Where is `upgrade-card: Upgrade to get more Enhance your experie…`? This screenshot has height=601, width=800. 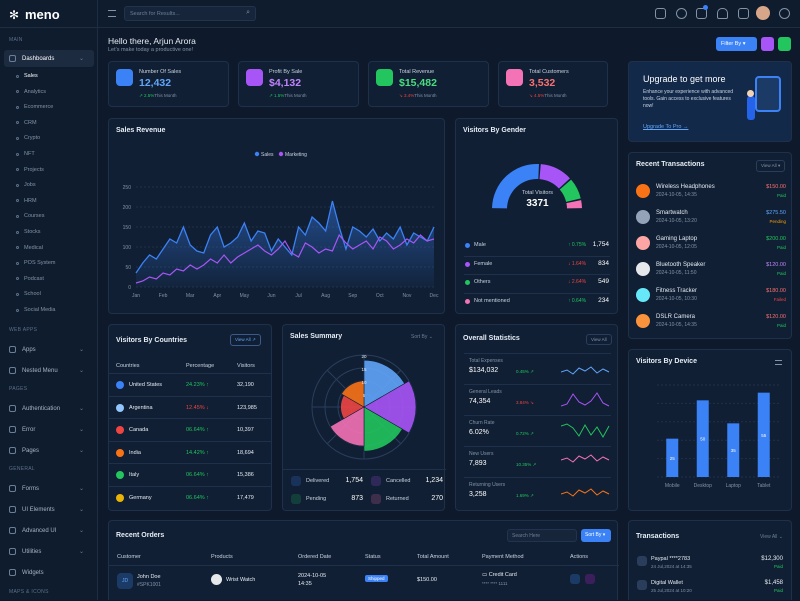
upgrade-card: Upgrade to get more Enhance your experie… is located at coordinates (710, 101).